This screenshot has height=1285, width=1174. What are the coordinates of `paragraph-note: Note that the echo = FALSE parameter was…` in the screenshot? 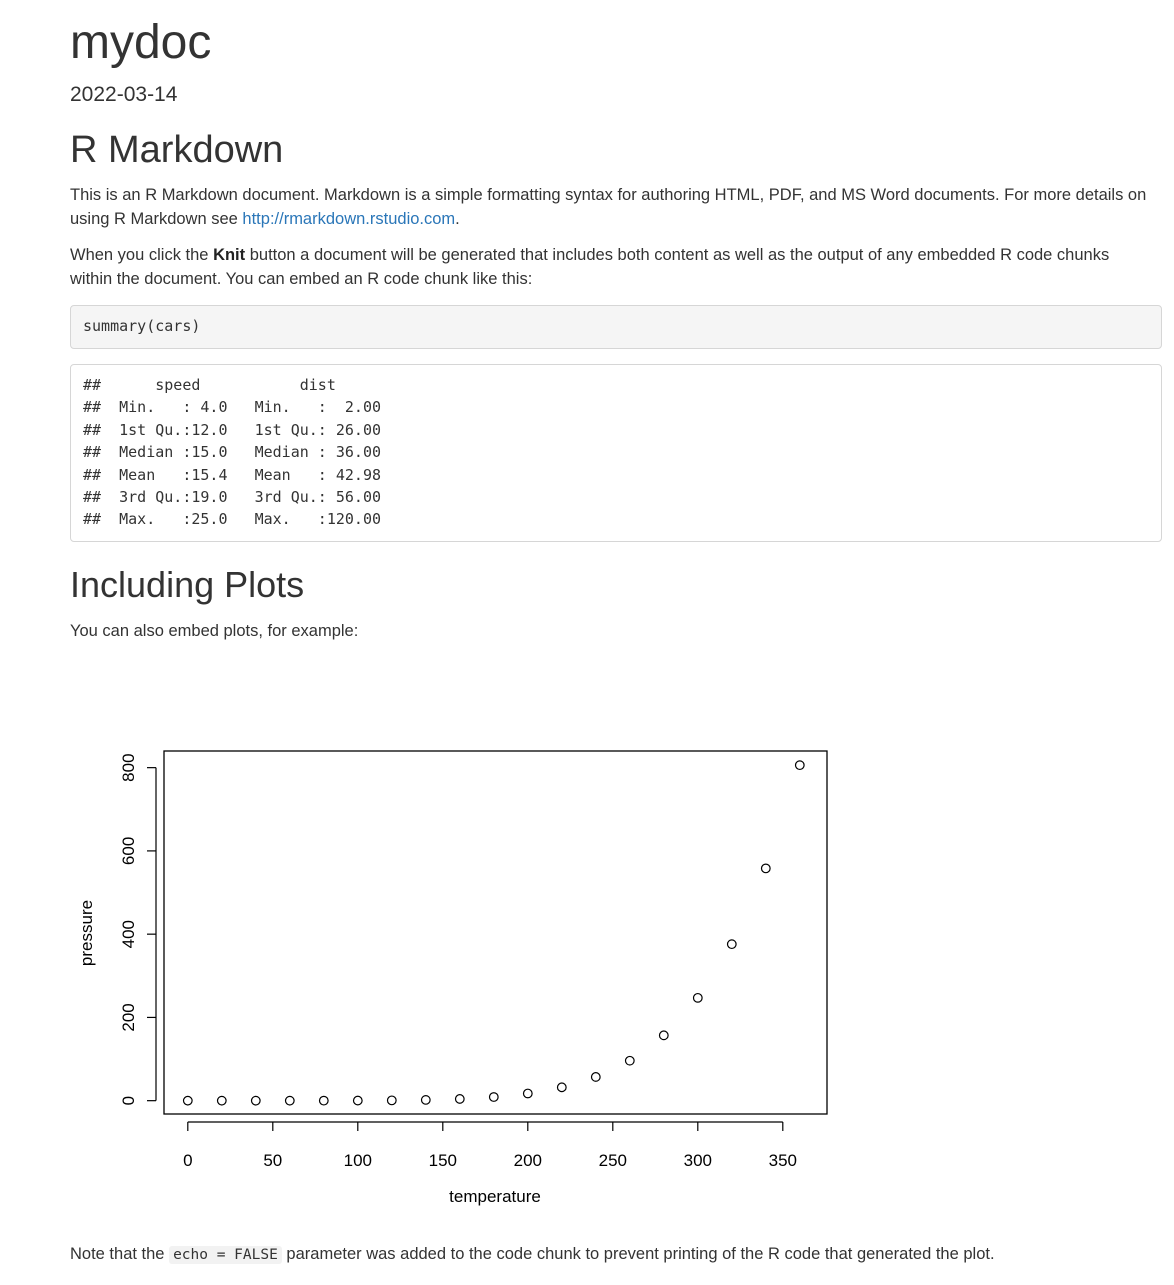 It's located at (615, 1255).